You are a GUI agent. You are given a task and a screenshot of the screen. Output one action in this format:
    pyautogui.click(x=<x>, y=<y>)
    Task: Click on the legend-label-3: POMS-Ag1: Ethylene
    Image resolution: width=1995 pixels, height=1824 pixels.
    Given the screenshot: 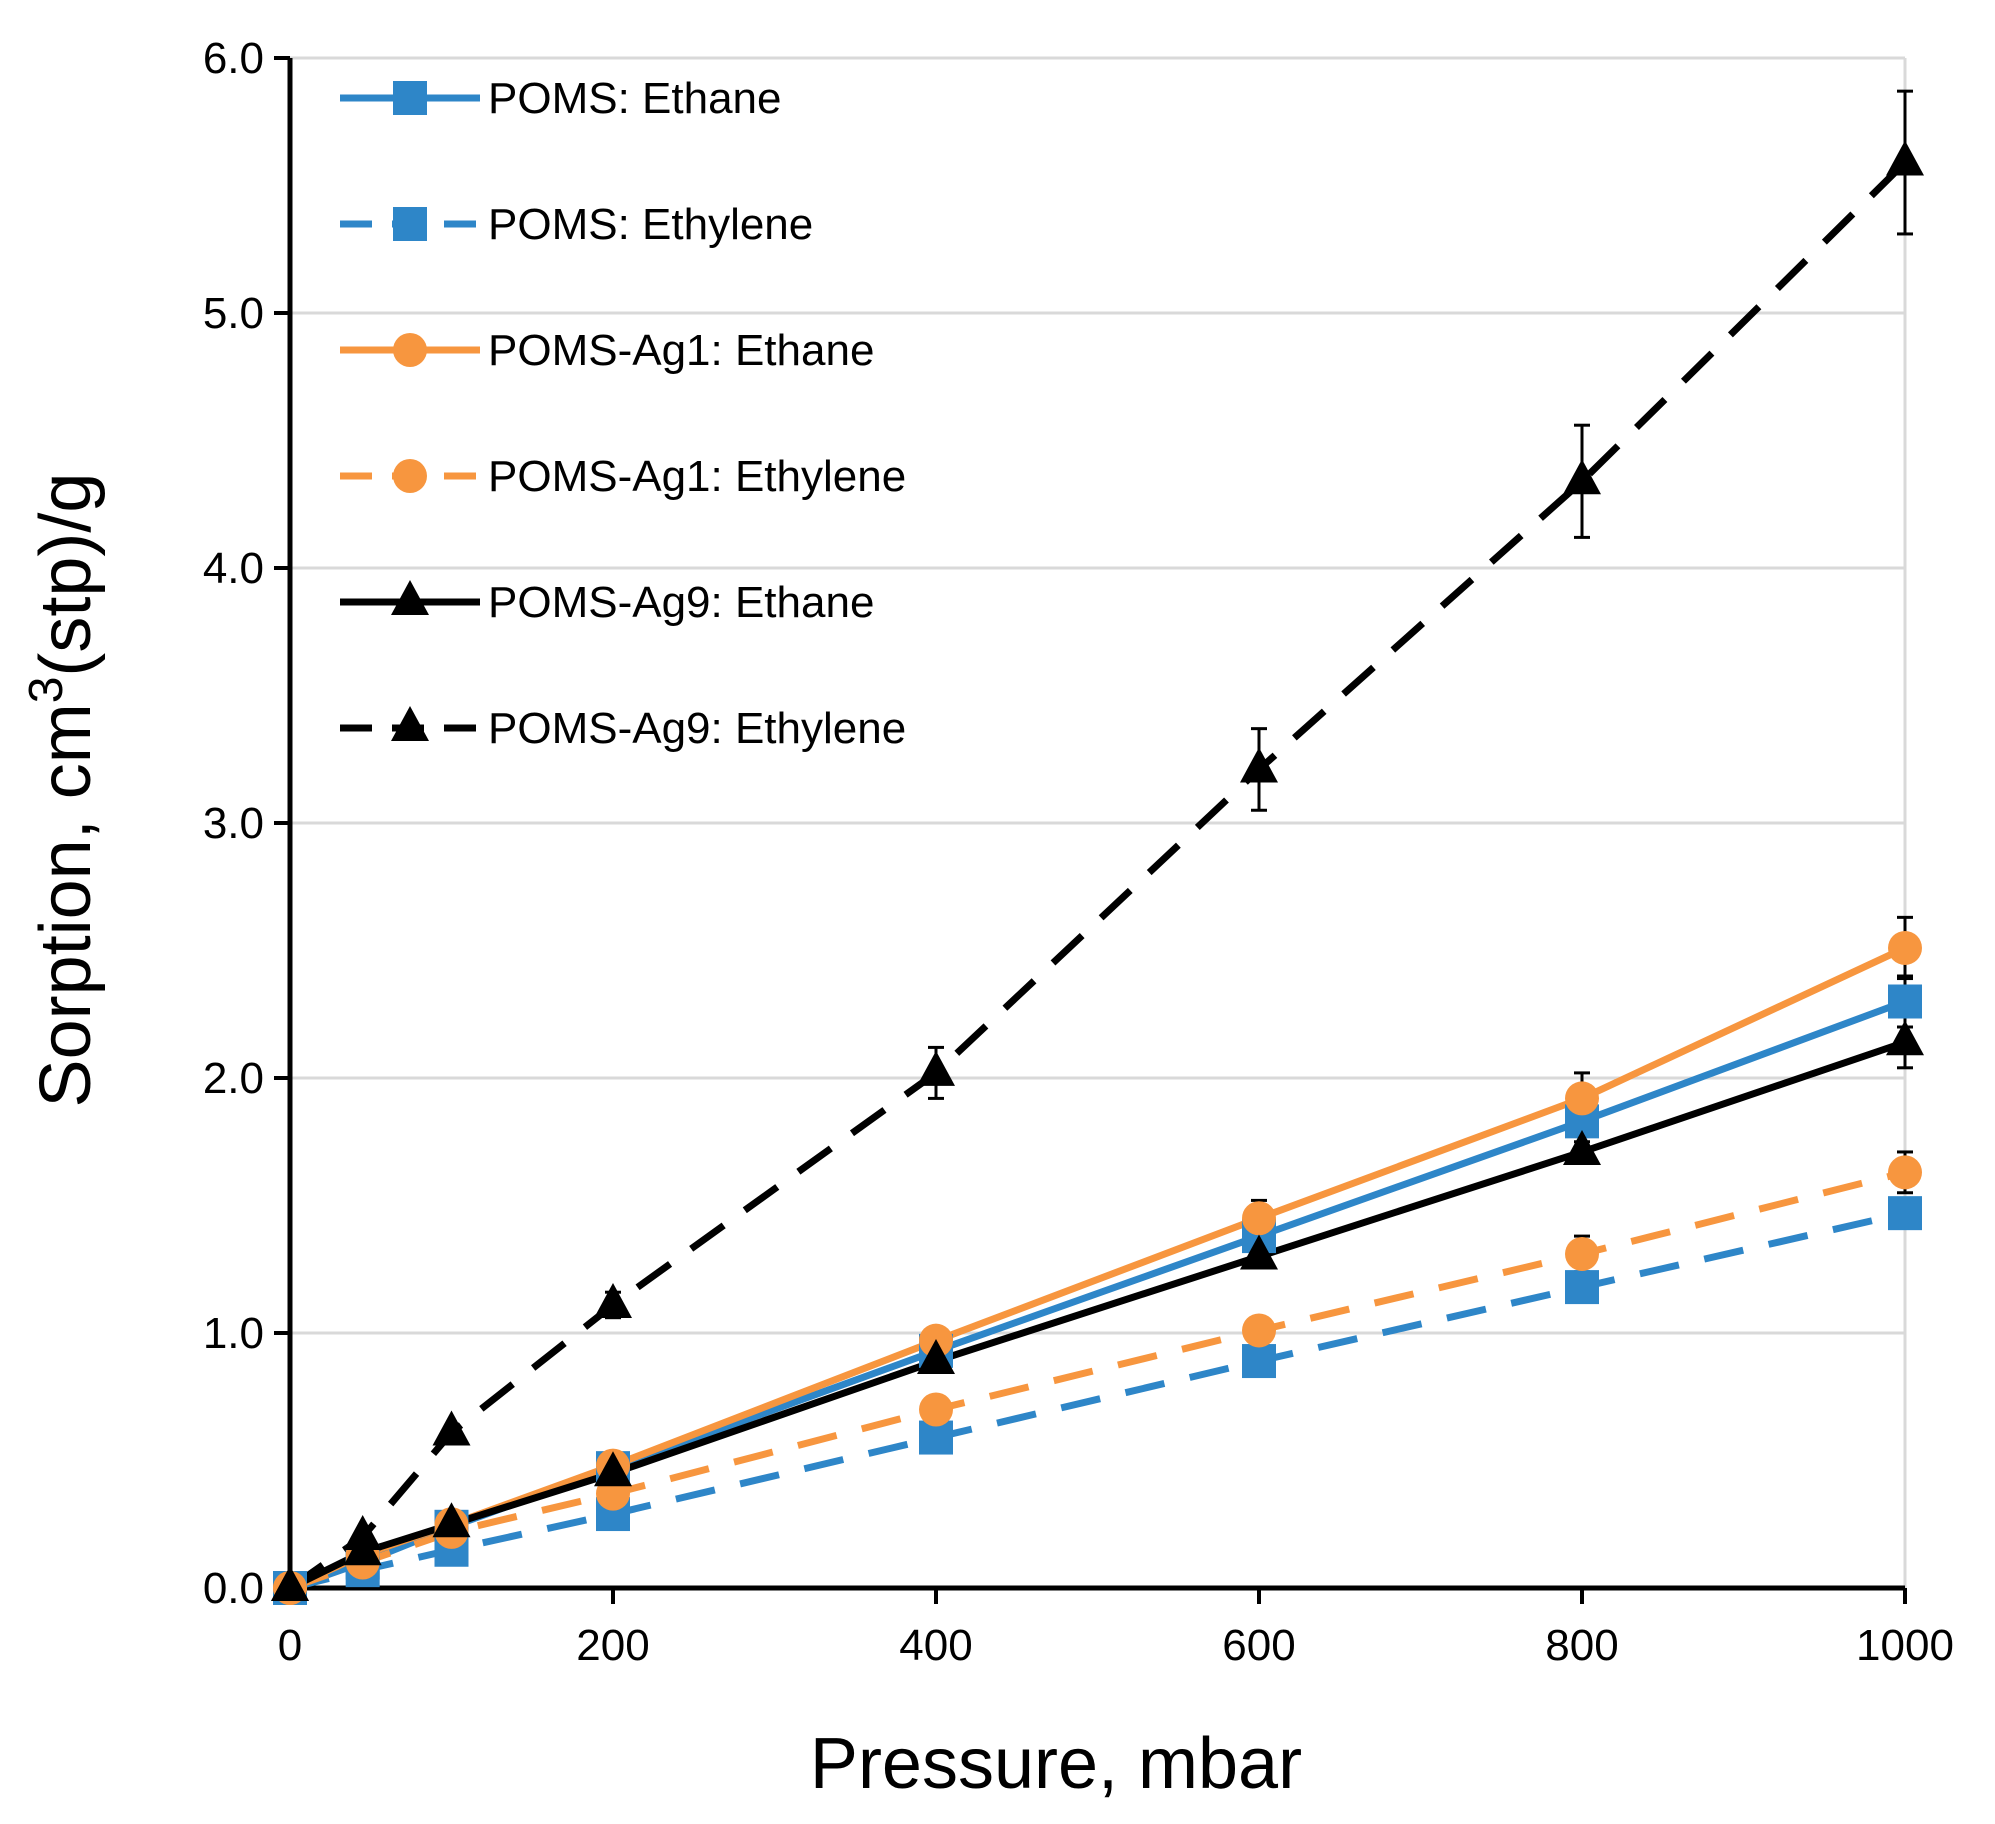 What is the action you would take?
    pyautogui.click(x=697, y=476)
    